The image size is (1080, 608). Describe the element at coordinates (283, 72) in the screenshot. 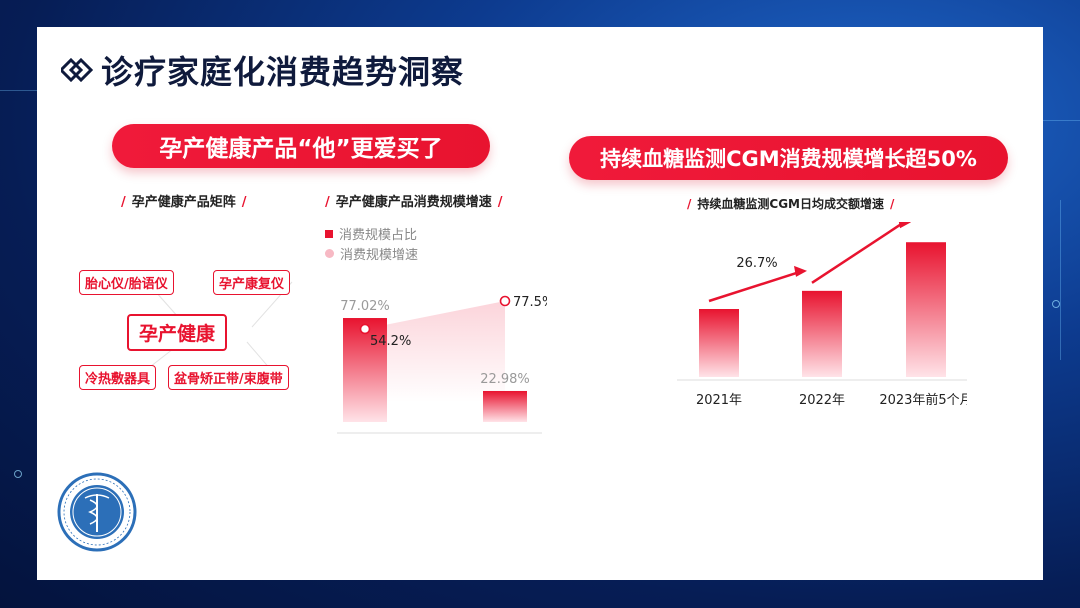

I see `page-title: 诊疗家庭化消费趋势洞察` at that location.